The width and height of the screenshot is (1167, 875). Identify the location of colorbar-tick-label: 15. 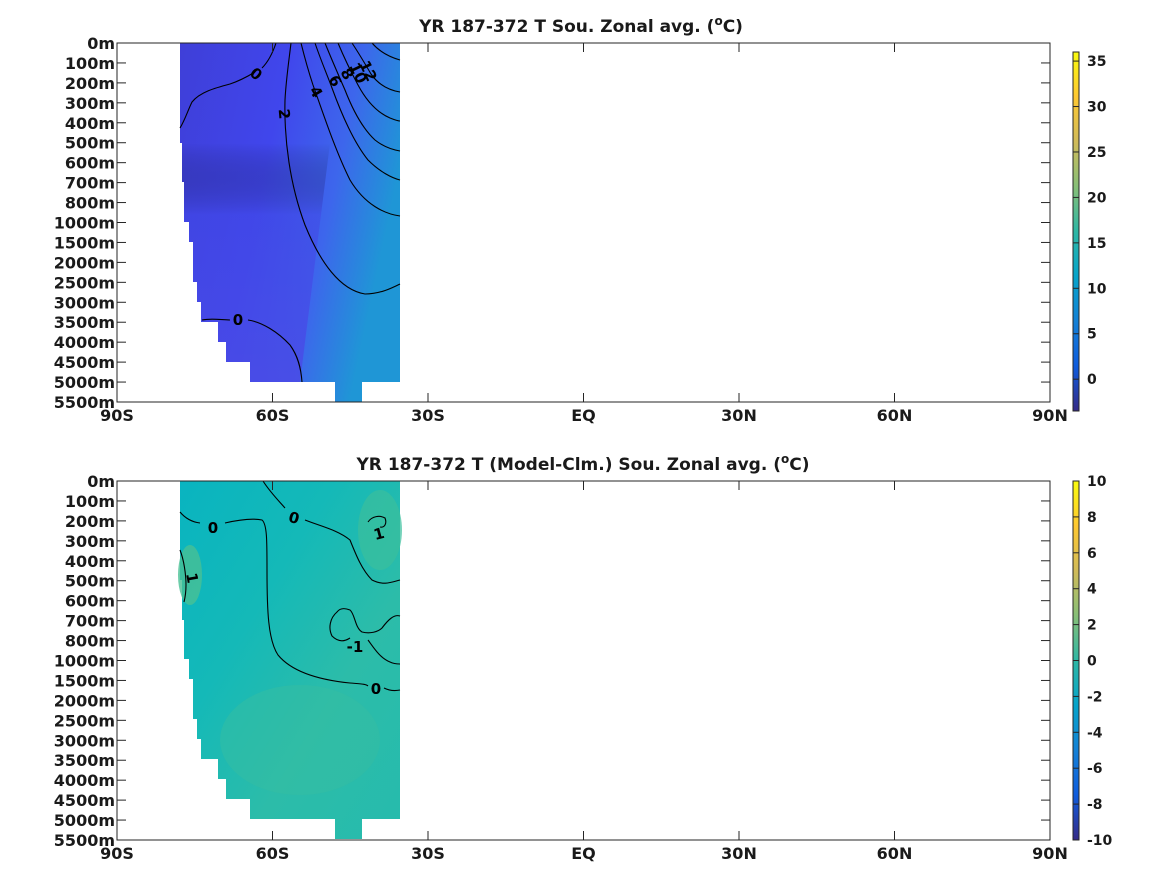
(1096, 244).